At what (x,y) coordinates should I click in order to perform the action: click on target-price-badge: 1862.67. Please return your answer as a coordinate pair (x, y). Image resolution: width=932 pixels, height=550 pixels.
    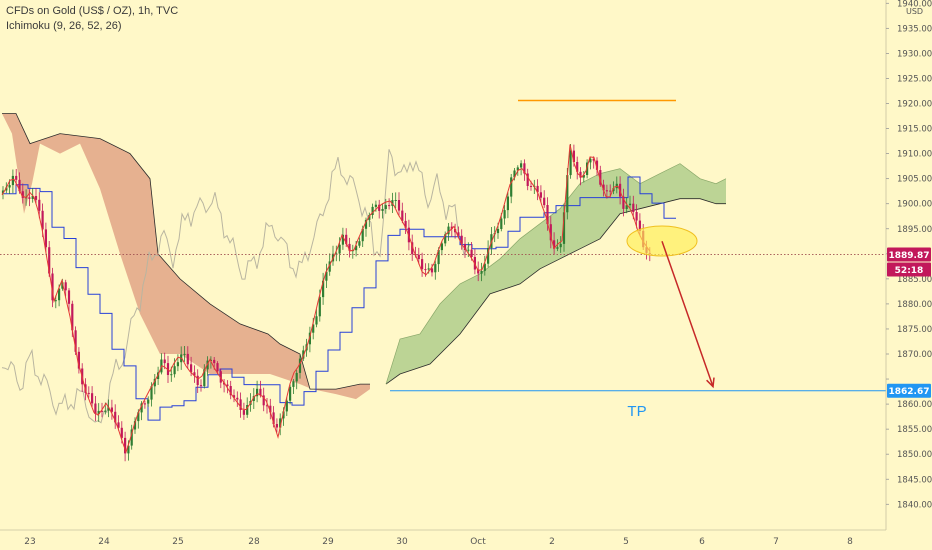
    Looking at the image, I should click on (909, 390).